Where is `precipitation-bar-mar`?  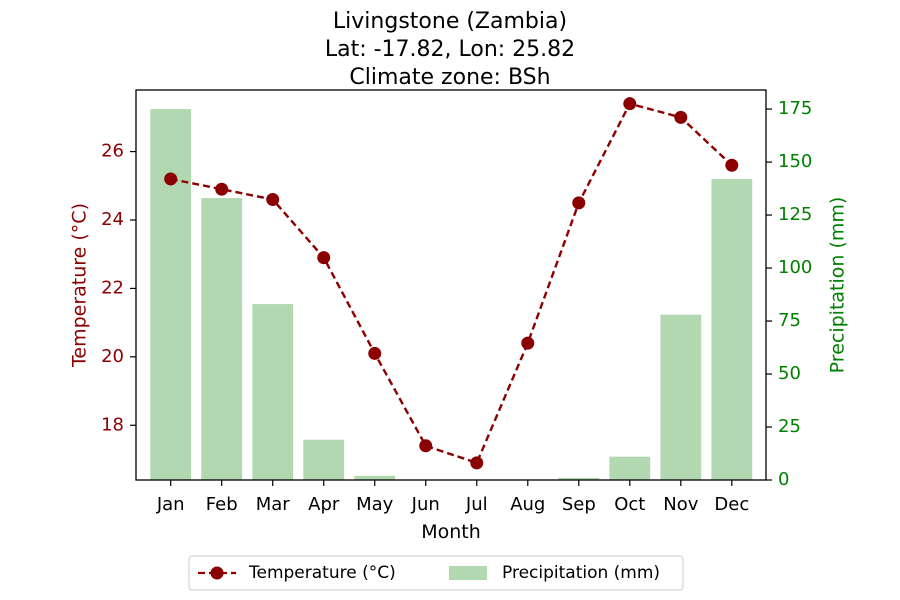 precipitation-bar-mar is located at coordinates (273, 392).